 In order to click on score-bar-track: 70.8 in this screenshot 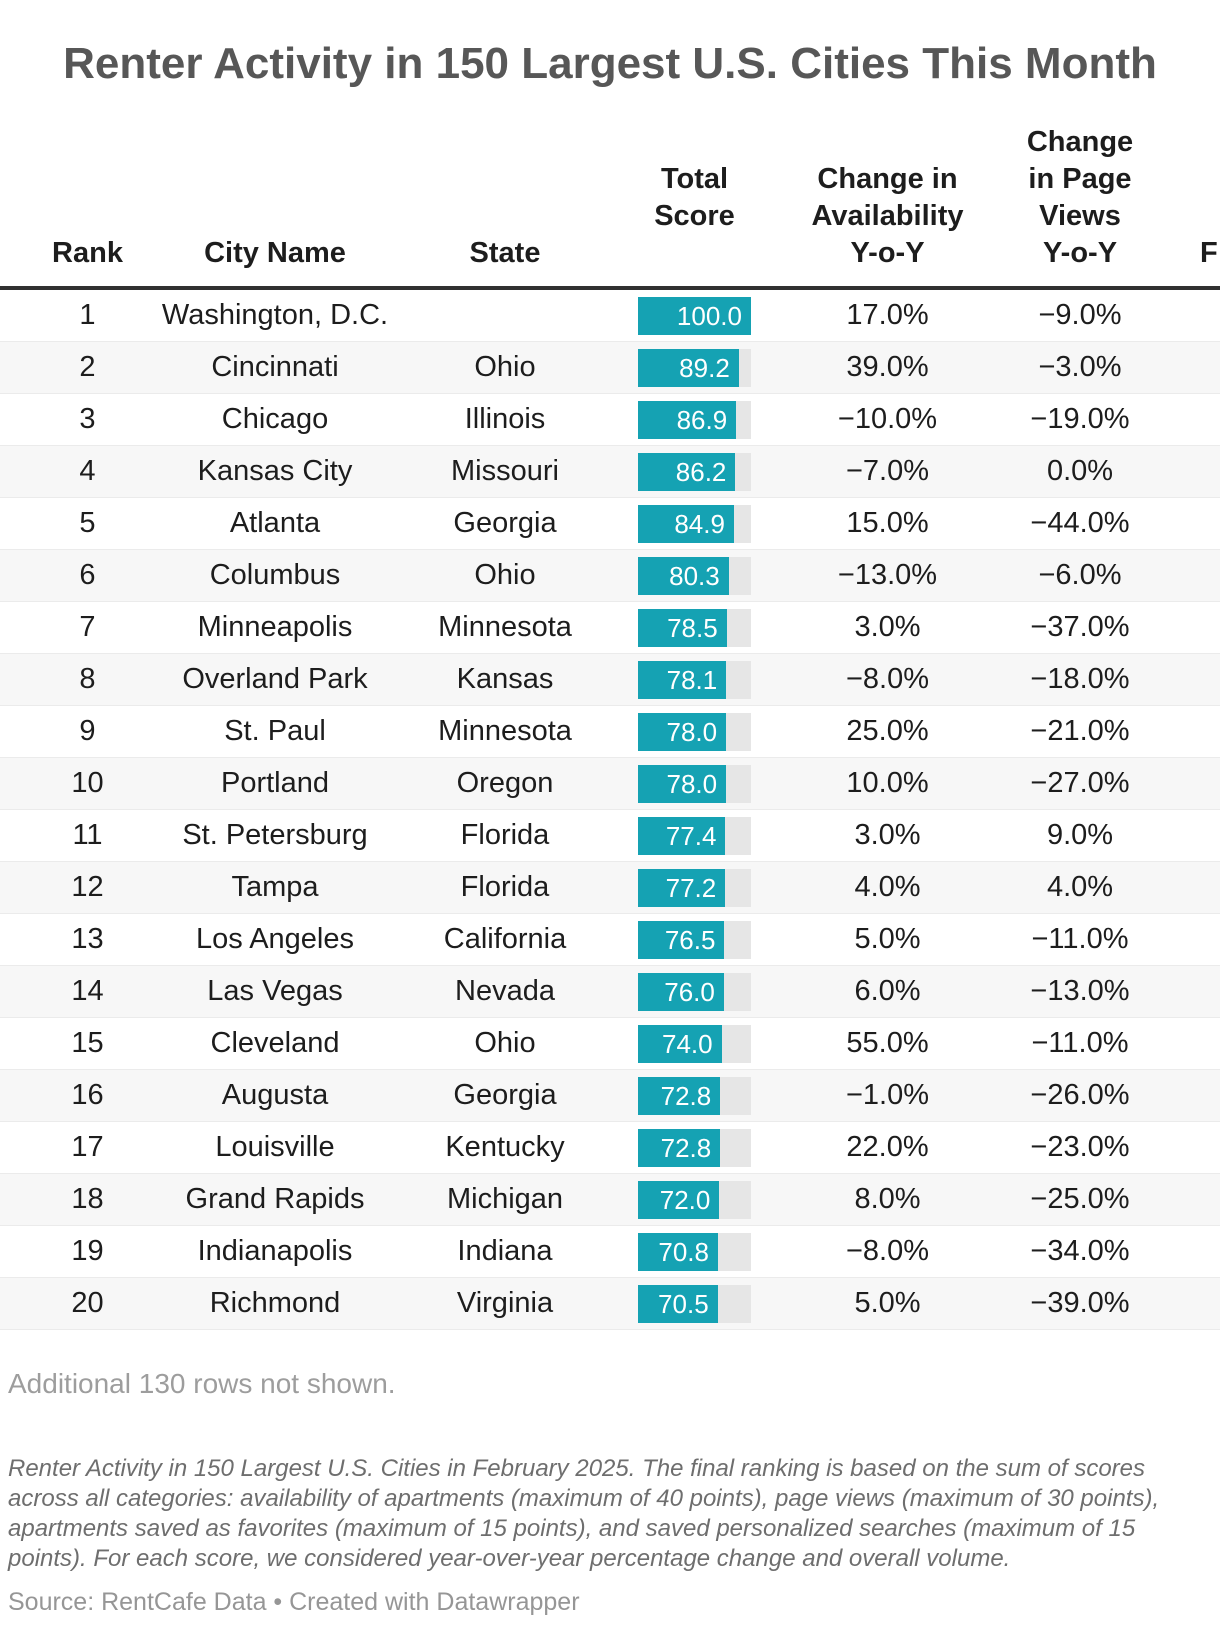, I will do `click(694, 1251)`.